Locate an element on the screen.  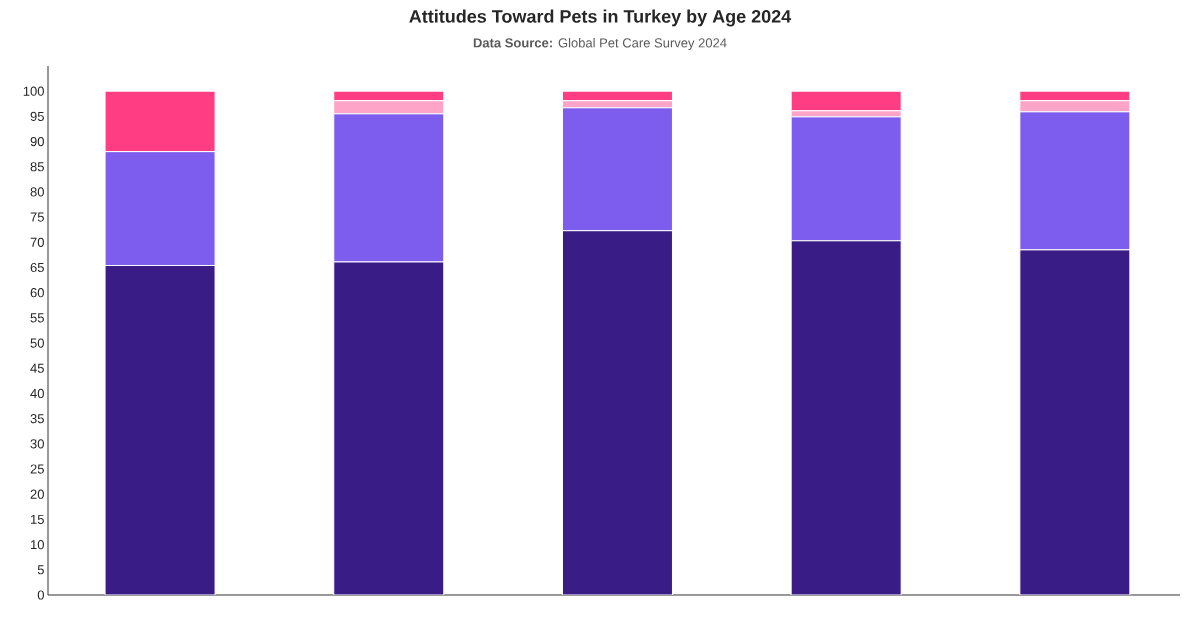
y-tick-label: 25 is located at coordinates (37, 469).